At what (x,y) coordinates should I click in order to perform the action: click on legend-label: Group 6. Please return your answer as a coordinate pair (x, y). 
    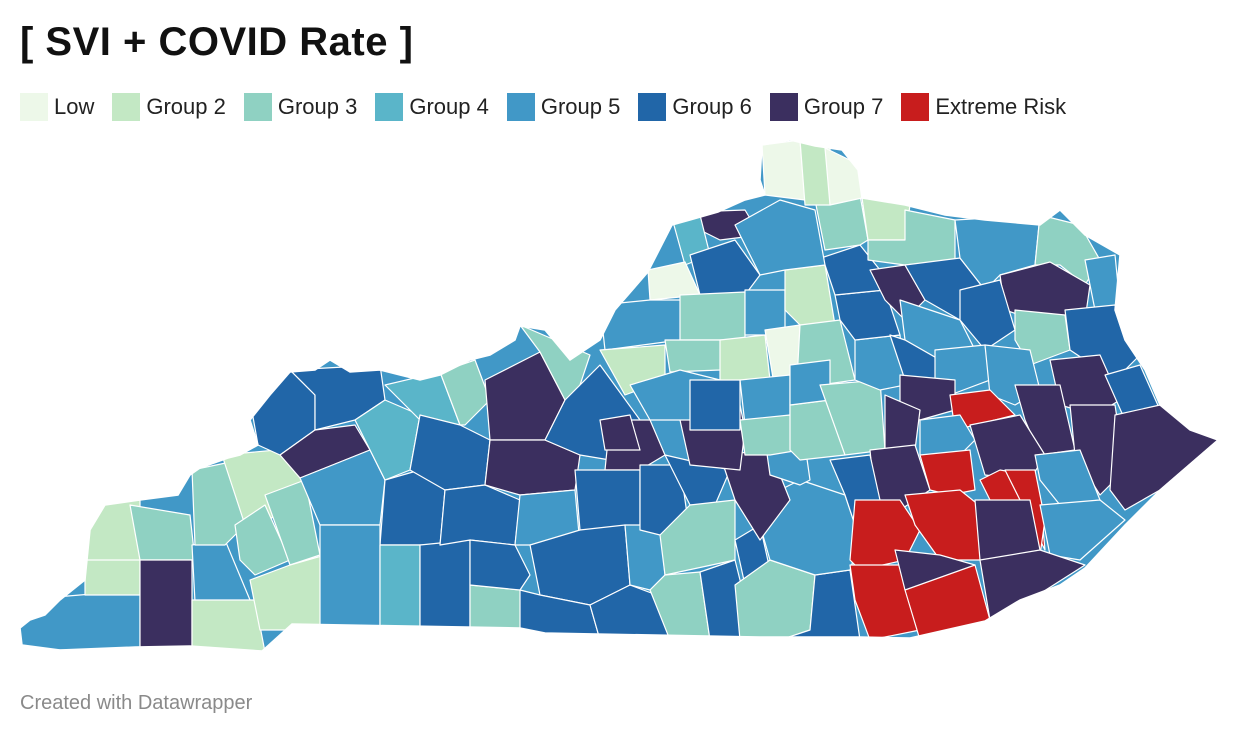
    Looking at the image, I should click on (712, 106).